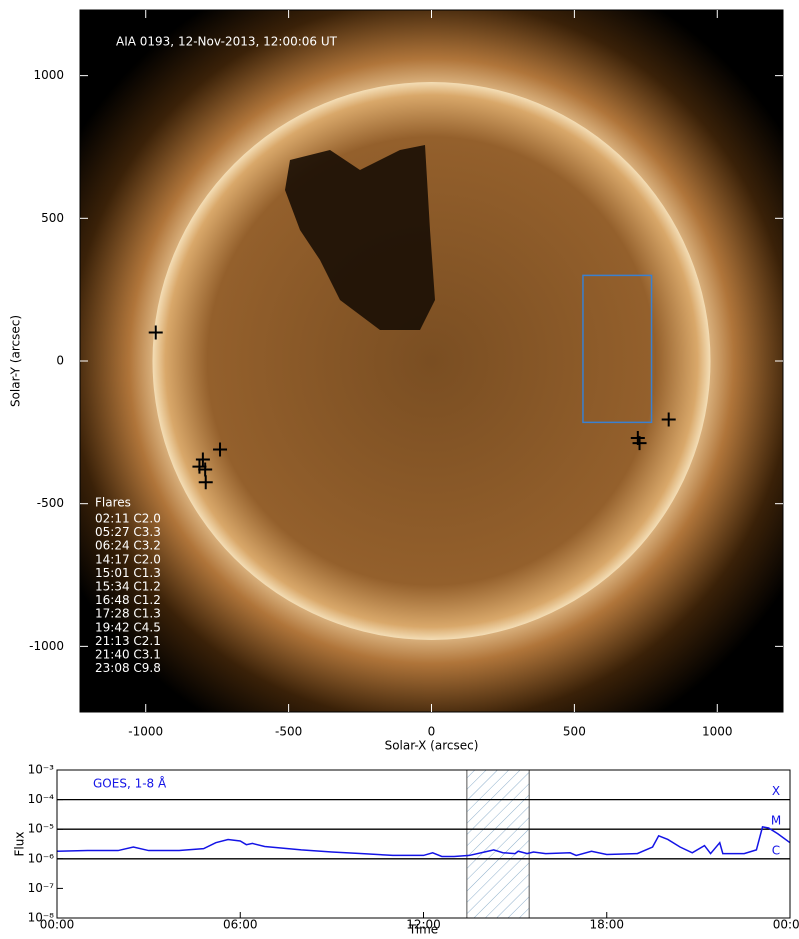  Describe the element at coordinates (128, 559) in the screenshot. I see `flare-list-item: 14:17 C2.0` at that location.